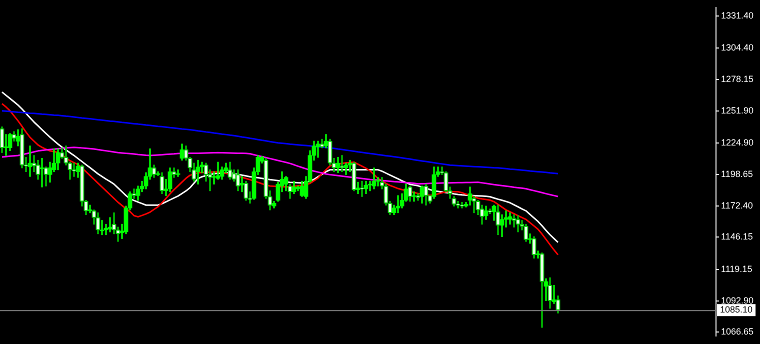 The height and width of the screenshot is (344, 760). I want to click on y-tick-label: 1224.90, so click(737, 143).